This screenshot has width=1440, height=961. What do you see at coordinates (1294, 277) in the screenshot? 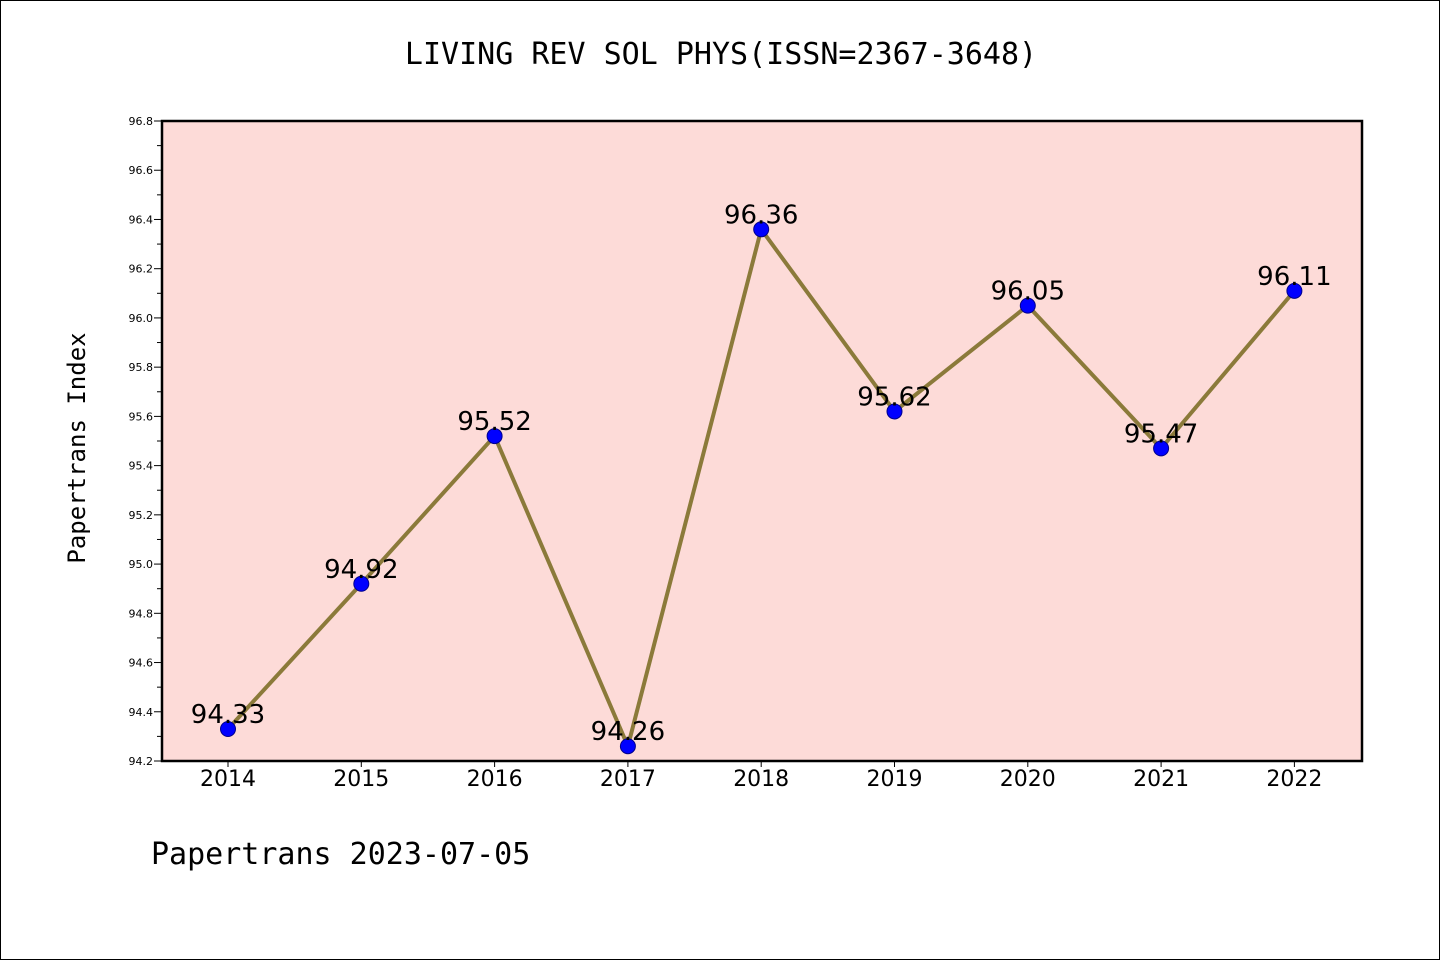
I see `data-label: 96.11` at bounding box center [1294, 277].